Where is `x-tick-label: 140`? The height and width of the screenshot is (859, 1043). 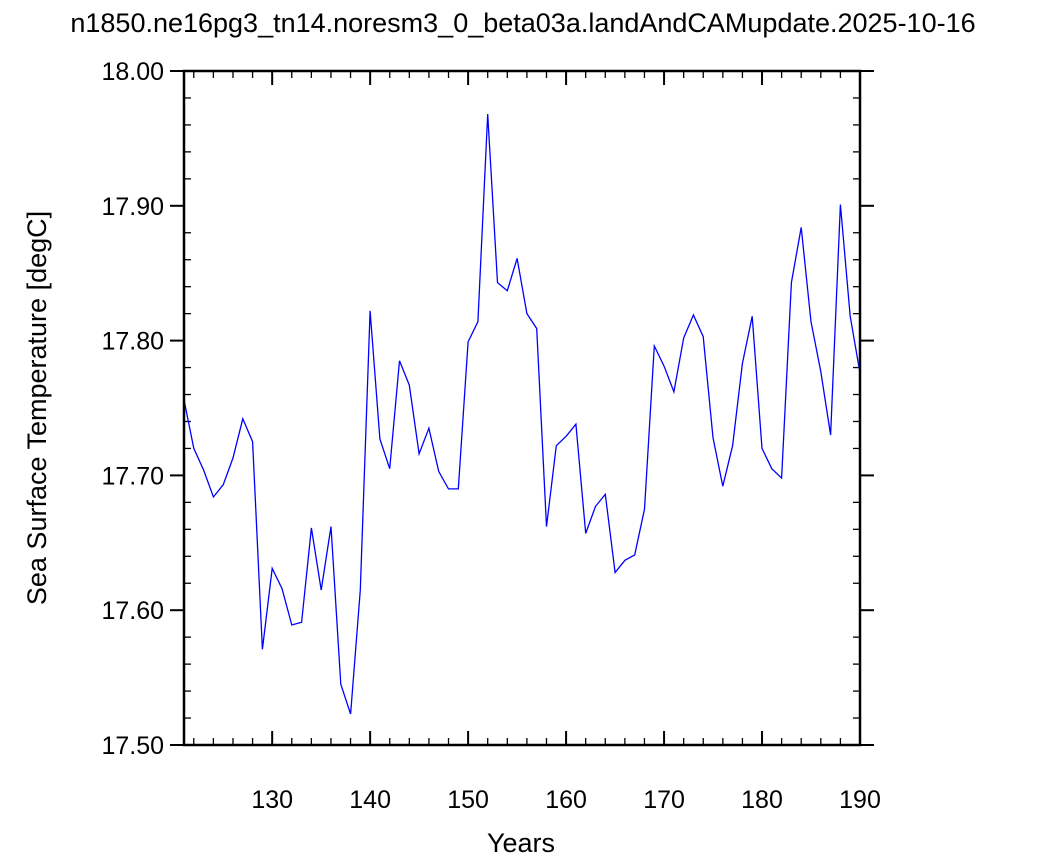 x-tick-label: 140 is located at coordinates (370, 800).